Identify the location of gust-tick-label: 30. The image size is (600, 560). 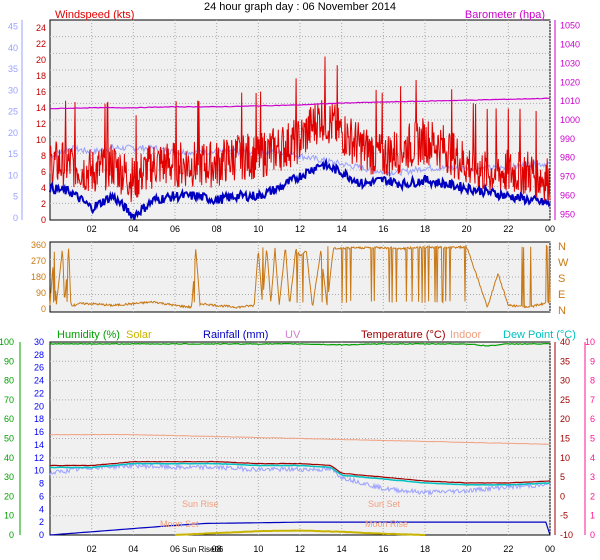
(13, 90).